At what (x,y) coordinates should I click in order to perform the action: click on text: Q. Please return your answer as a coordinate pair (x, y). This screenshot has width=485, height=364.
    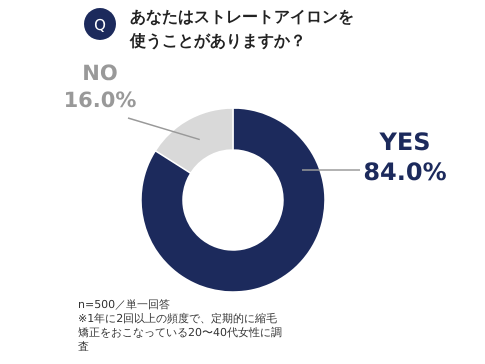
    Looking at the image, I should click on (100, 25).